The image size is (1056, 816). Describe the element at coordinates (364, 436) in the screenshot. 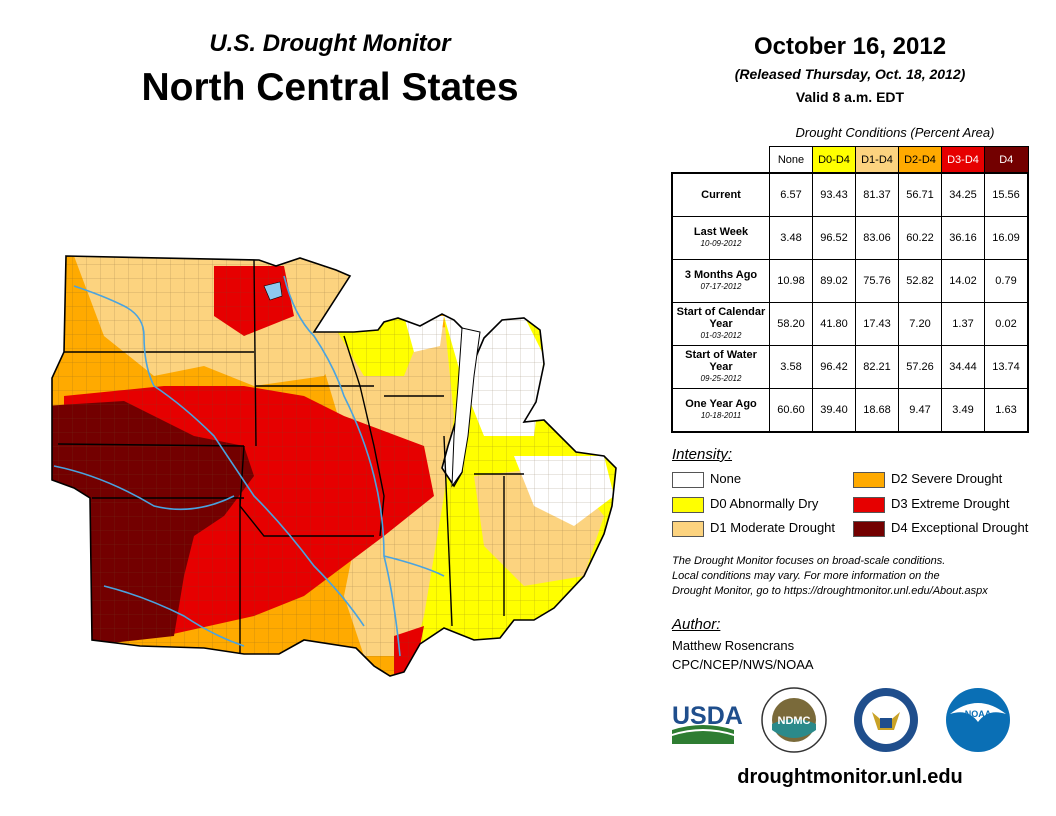

I see `border-mississippi` at that location.